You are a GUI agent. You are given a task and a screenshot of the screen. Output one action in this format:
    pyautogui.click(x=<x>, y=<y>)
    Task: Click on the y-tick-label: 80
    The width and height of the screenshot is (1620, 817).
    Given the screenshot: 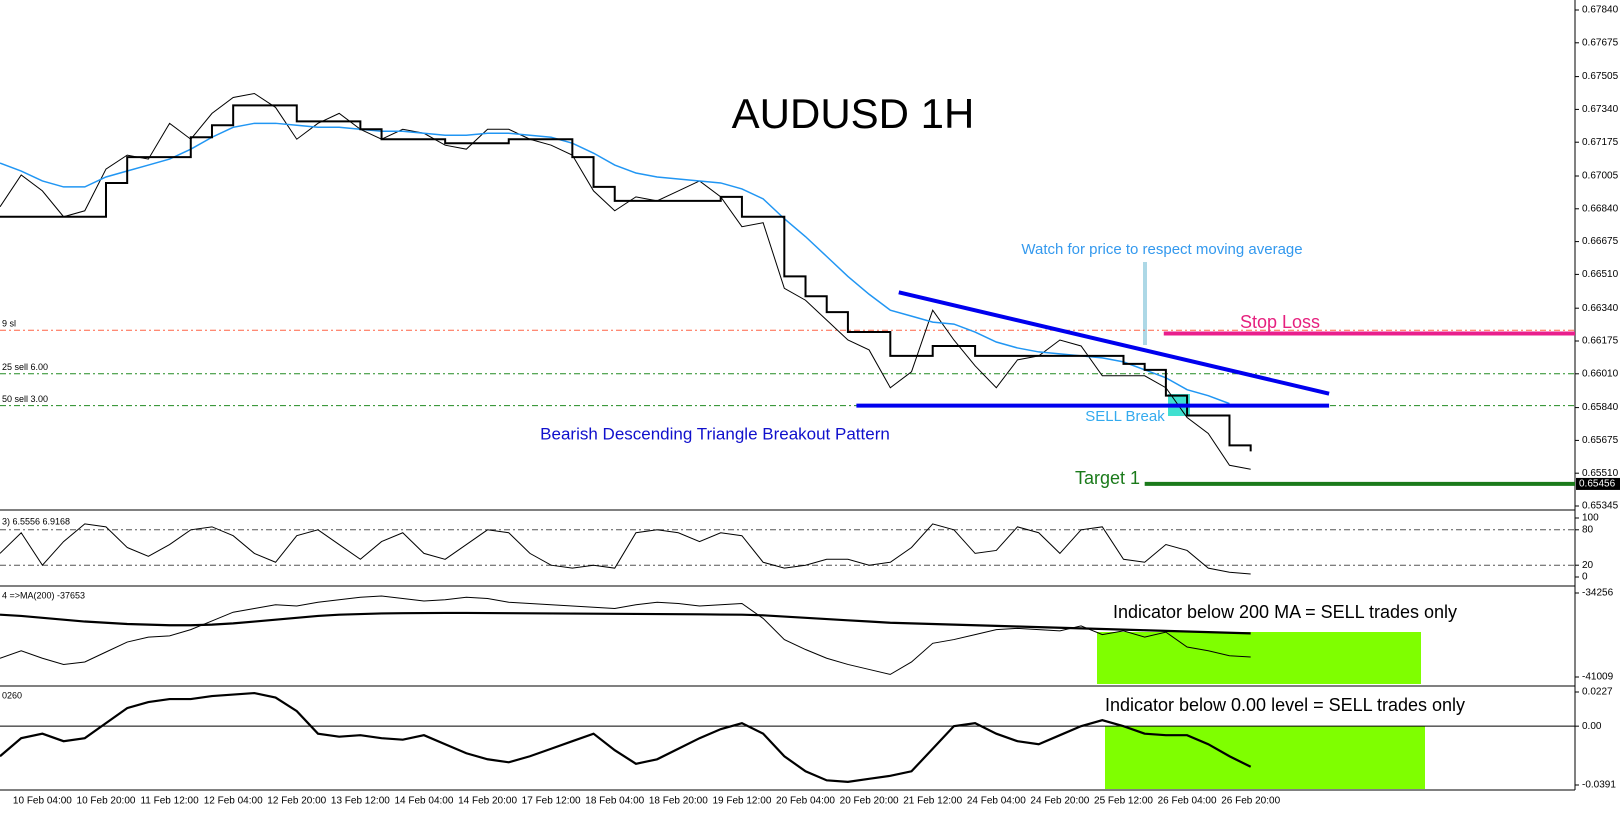 What is the action you would take?
    pyautogui.click(x=1588, y=529)
    